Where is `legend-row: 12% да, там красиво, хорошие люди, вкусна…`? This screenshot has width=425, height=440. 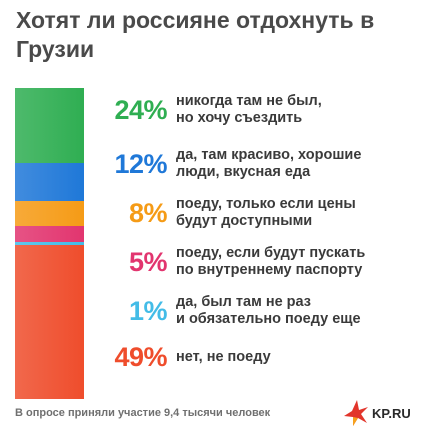
legend-row: 12% да, там красиво, хорошие люди, вкусна… is located at coordinates (226, 164).